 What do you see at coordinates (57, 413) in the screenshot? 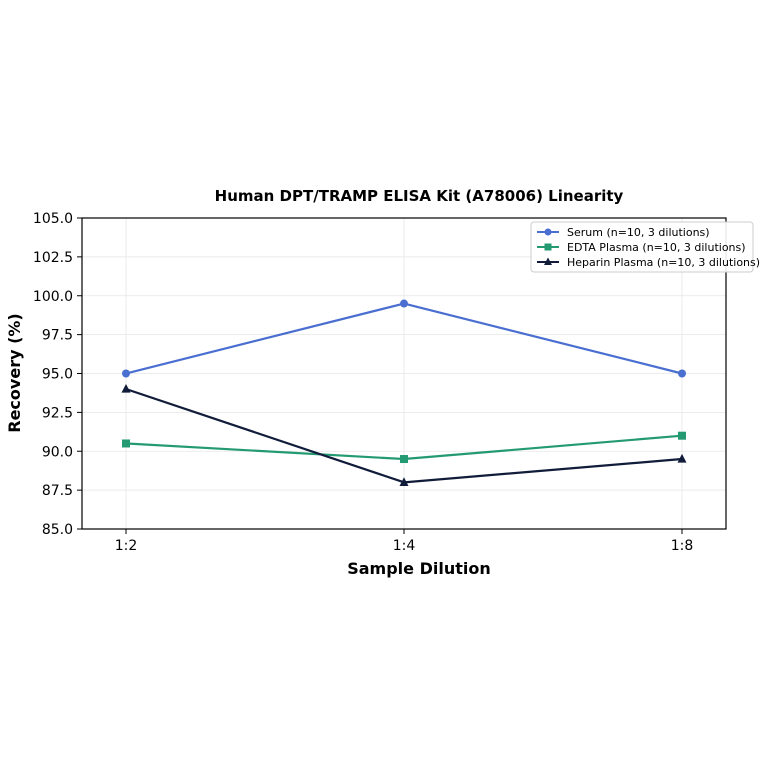
I see `y-tick-label: 92.5` at bounding box center [57, 413].